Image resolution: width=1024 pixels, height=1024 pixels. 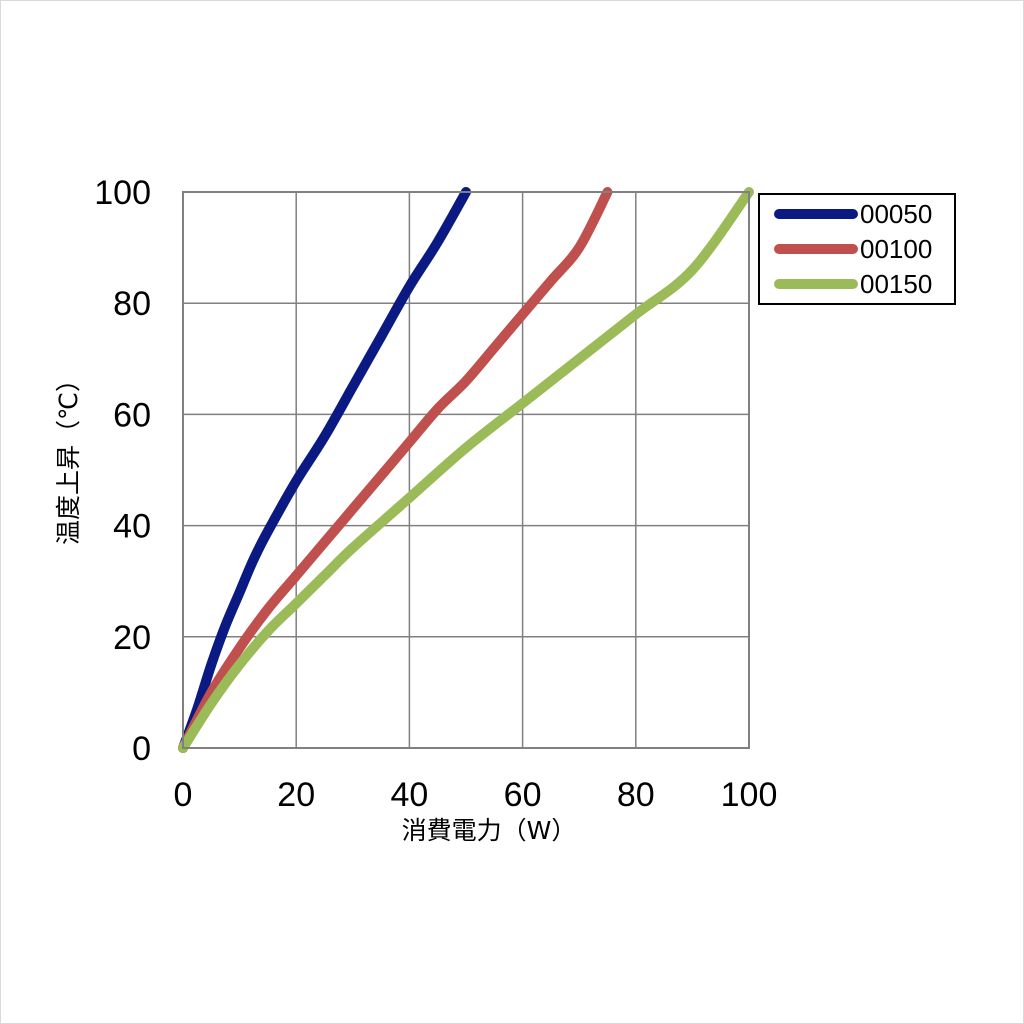 What do you see at coordinates (476, 795) in the screenshot?
I see `x-axis-ticks: 0 20 40 60 80 100` at bounding box center [476, 795].